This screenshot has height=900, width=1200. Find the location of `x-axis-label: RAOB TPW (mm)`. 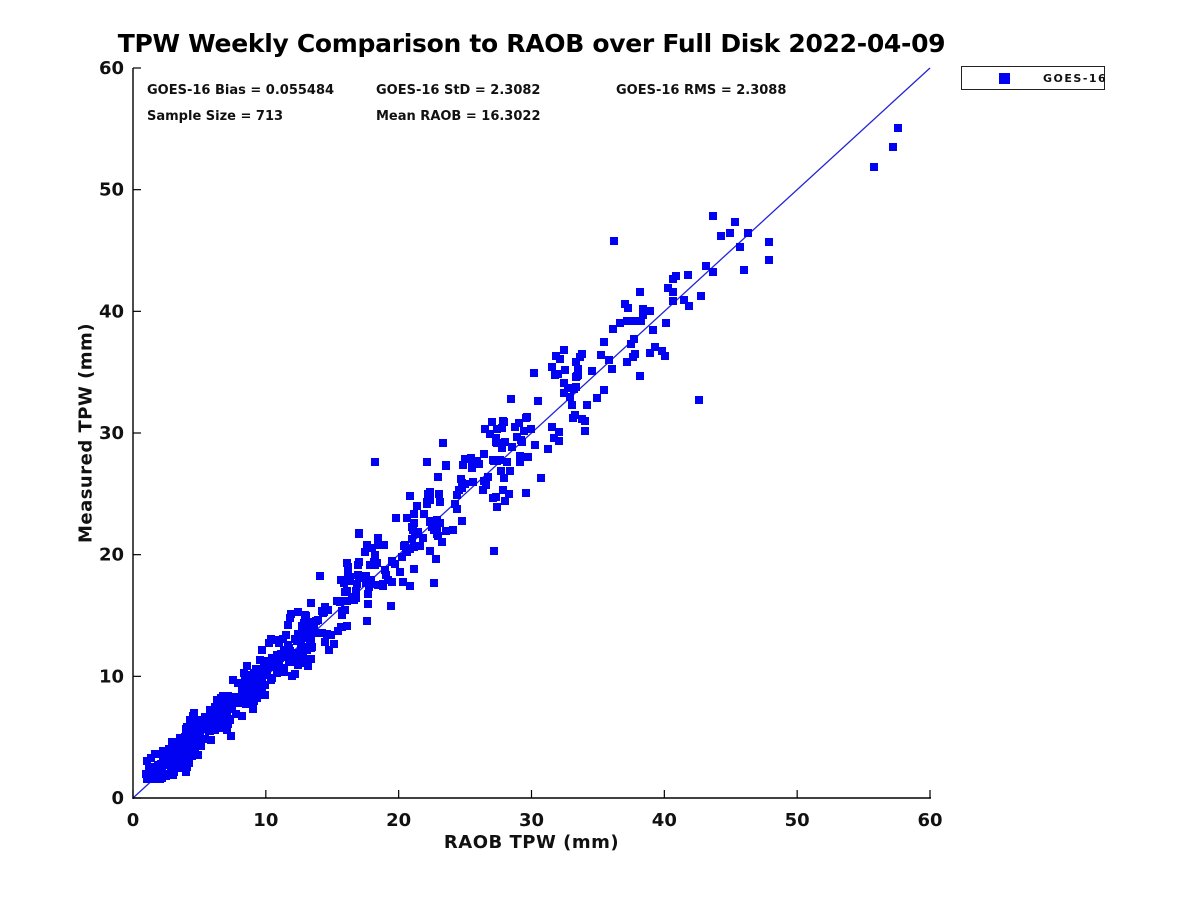

x-axis-label: RAOB TPW (mm) is located at coordinates (531, 842).